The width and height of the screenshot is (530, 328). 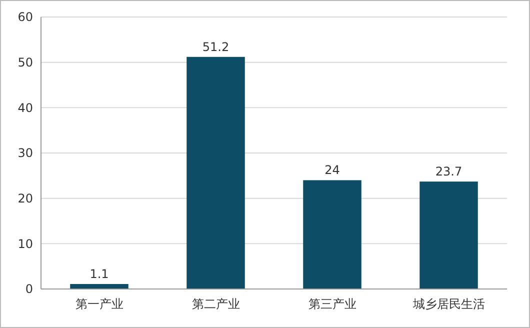 What do you see at coordinates (332, 304) in the screenshot?
I see `x-tick-label: 第三产业` at bounding box center [332, 304].